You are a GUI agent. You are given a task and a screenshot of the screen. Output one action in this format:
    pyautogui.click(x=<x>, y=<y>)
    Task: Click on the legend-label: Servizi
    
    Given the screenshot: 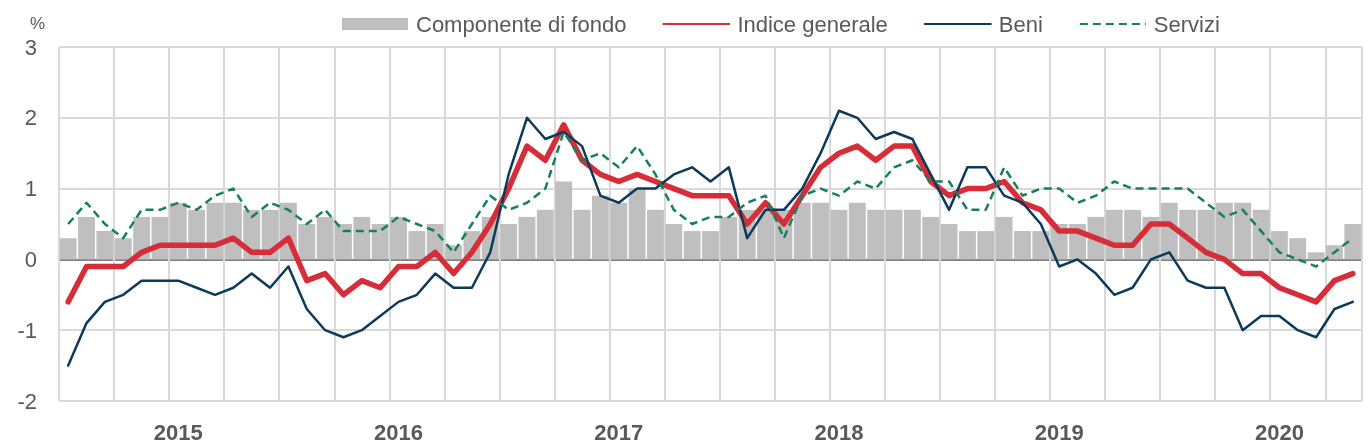 What is the action you would take?
    pyautogui.click(x=1186, y=24)
    